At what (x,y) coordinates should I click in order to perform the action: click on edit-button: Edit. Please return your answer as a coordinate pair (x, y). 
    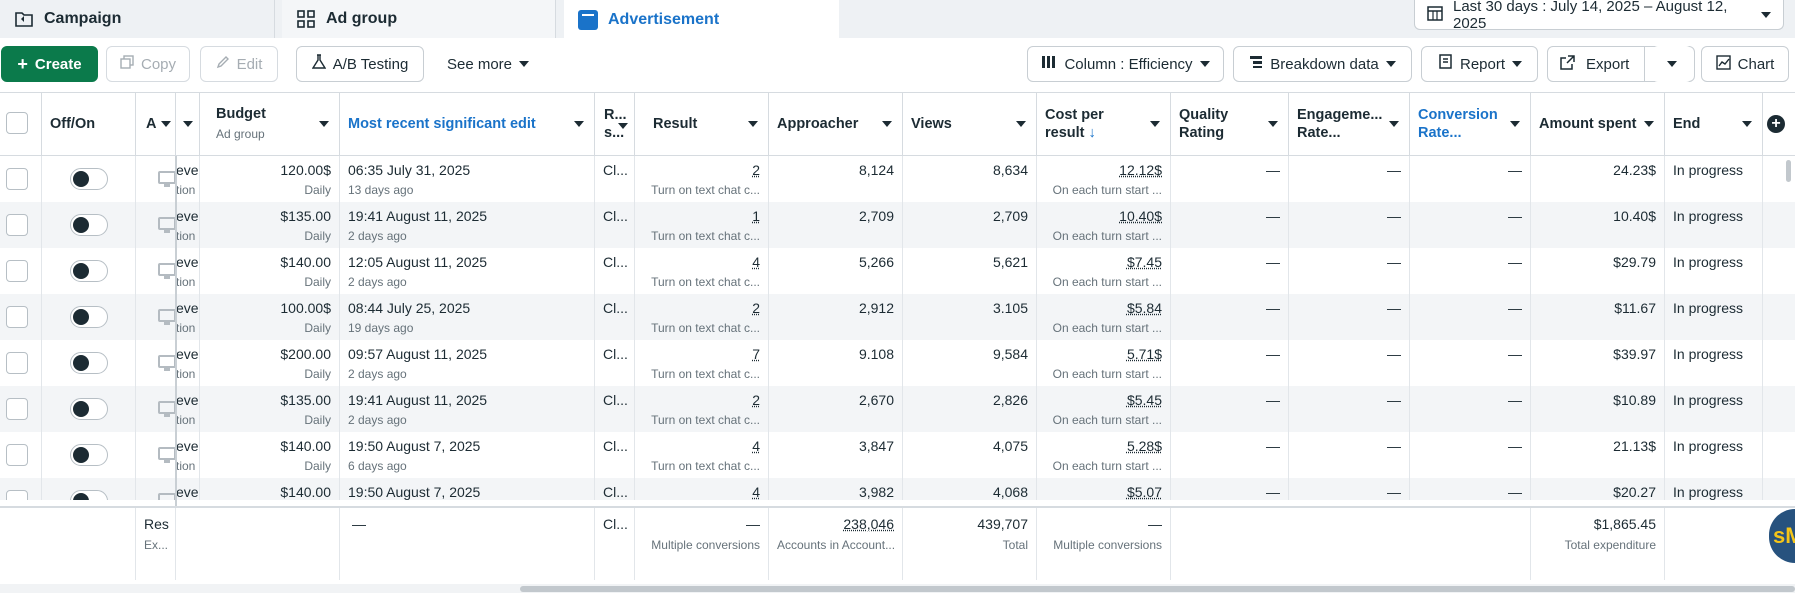
    Looking at the image, I should click on (239, 64).